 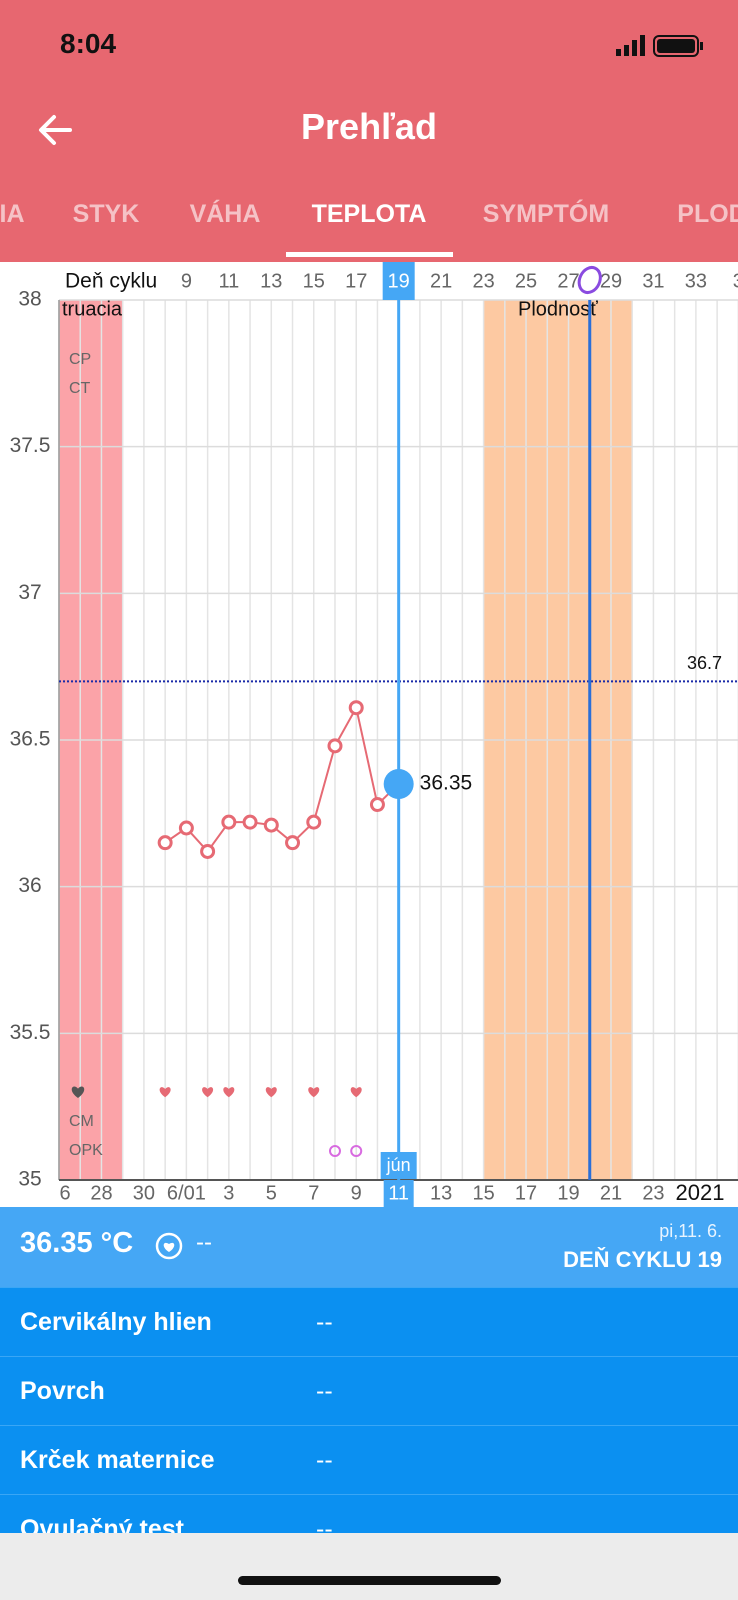 I want to click on top-tick-label: 21, so click(x=441, y=281).